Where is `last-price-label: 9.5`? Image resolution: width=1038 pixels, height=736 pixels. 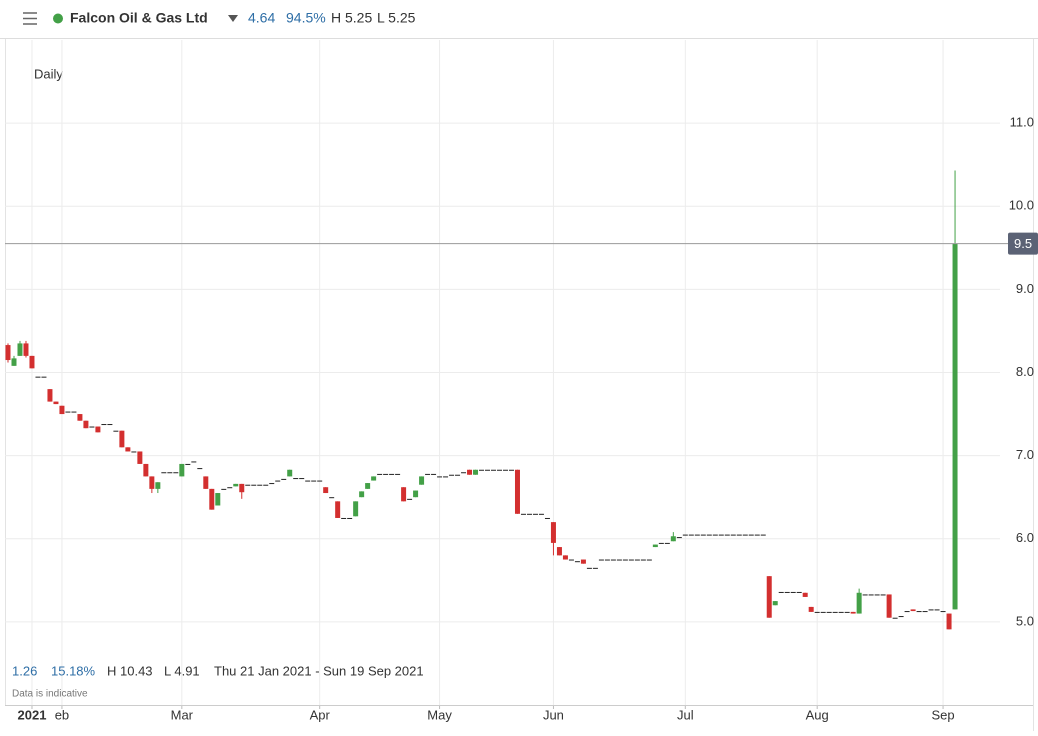 last-price-label: 9.5 is located at coordinates (1023, 243).